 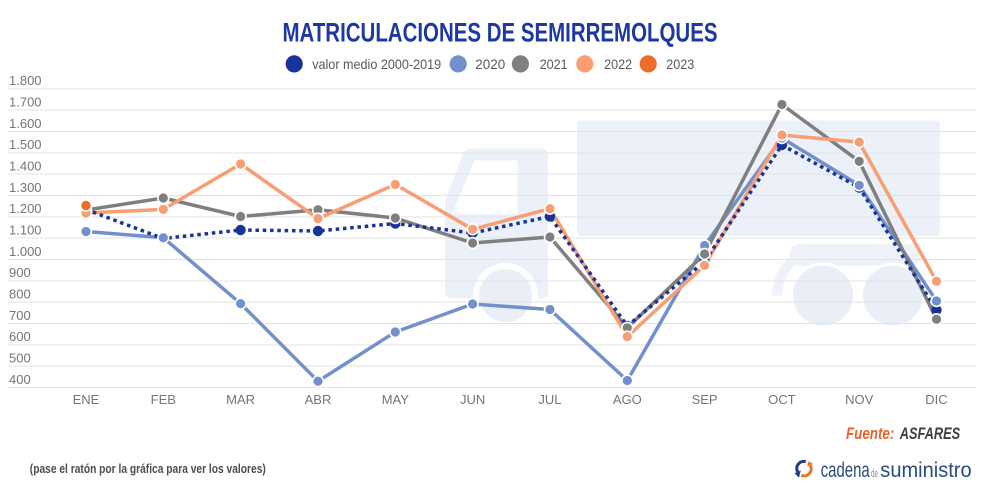 I want to click on svg-text: SEP, so click(x=705, y=399).